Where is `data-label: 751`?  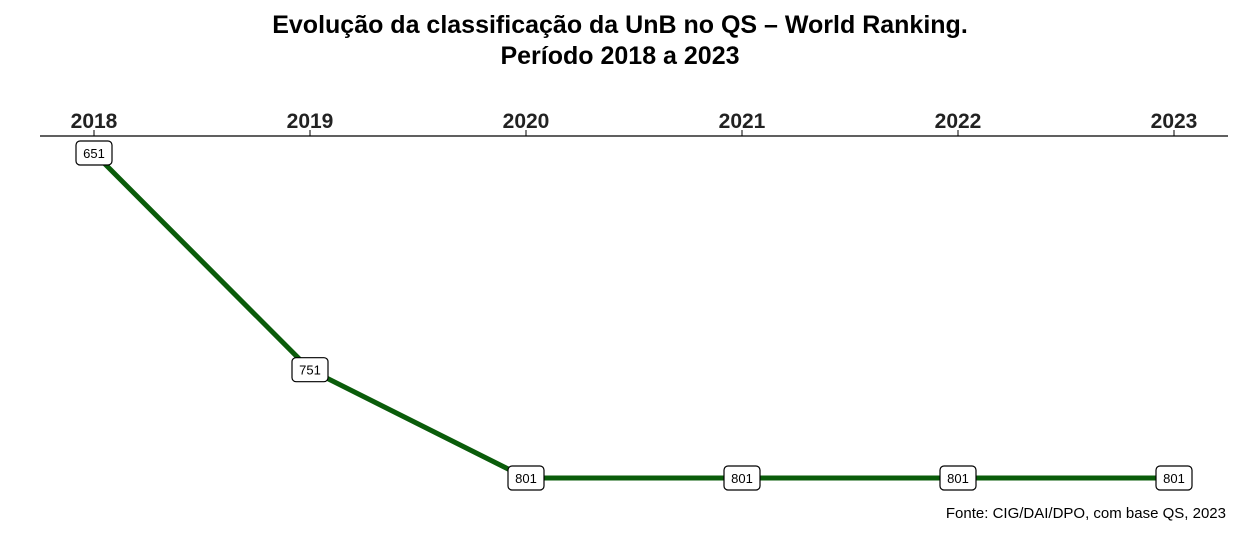
data-label: 751 is located at coordinates (310, 370).